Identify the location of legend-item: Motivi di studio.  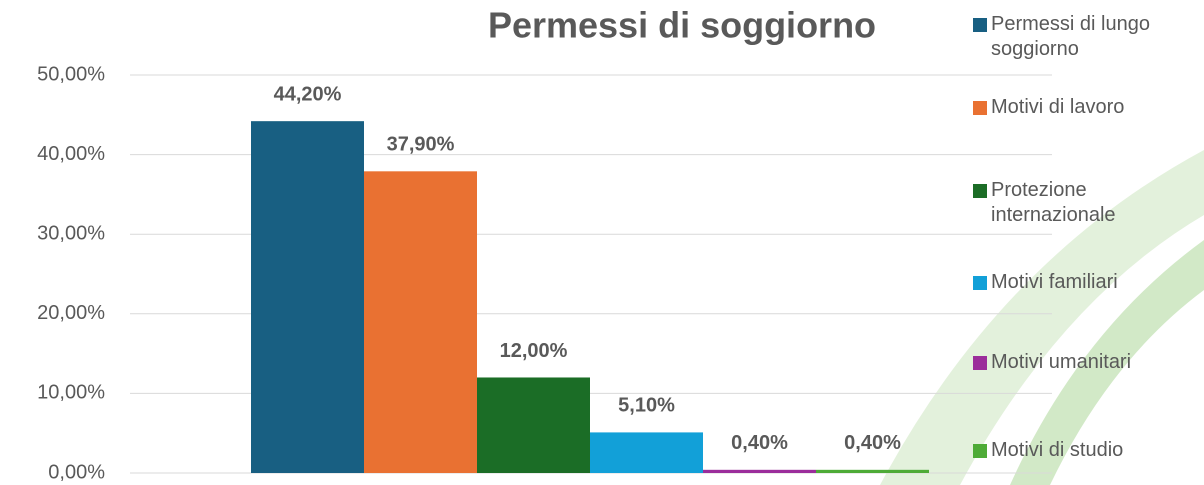
(1073, 450).